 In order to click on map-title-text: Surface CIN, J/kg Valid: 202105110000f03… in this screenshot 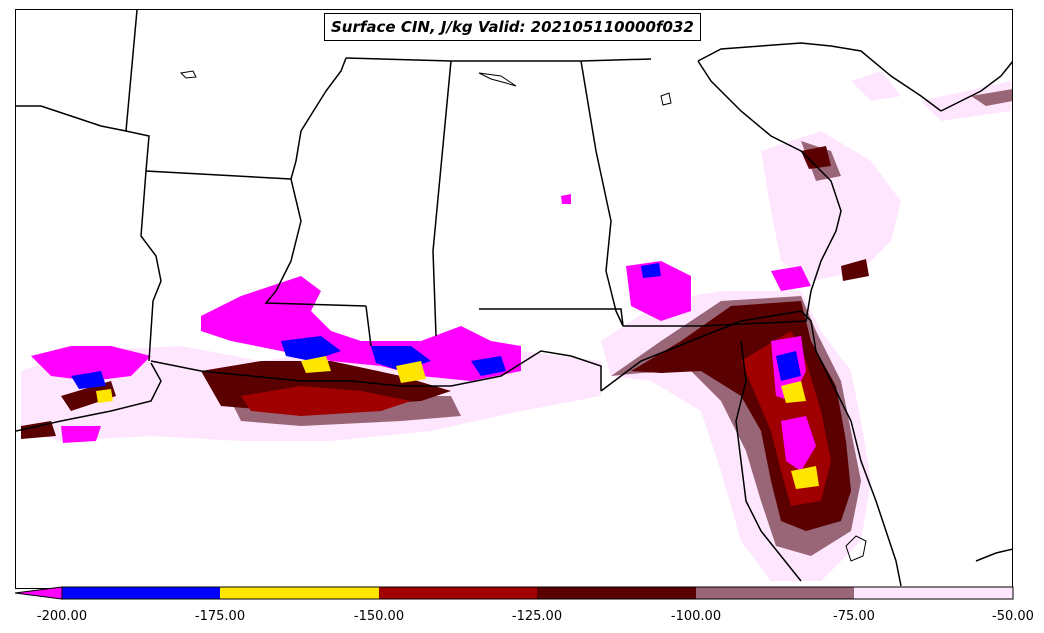, I will do `click(512, 27)`.